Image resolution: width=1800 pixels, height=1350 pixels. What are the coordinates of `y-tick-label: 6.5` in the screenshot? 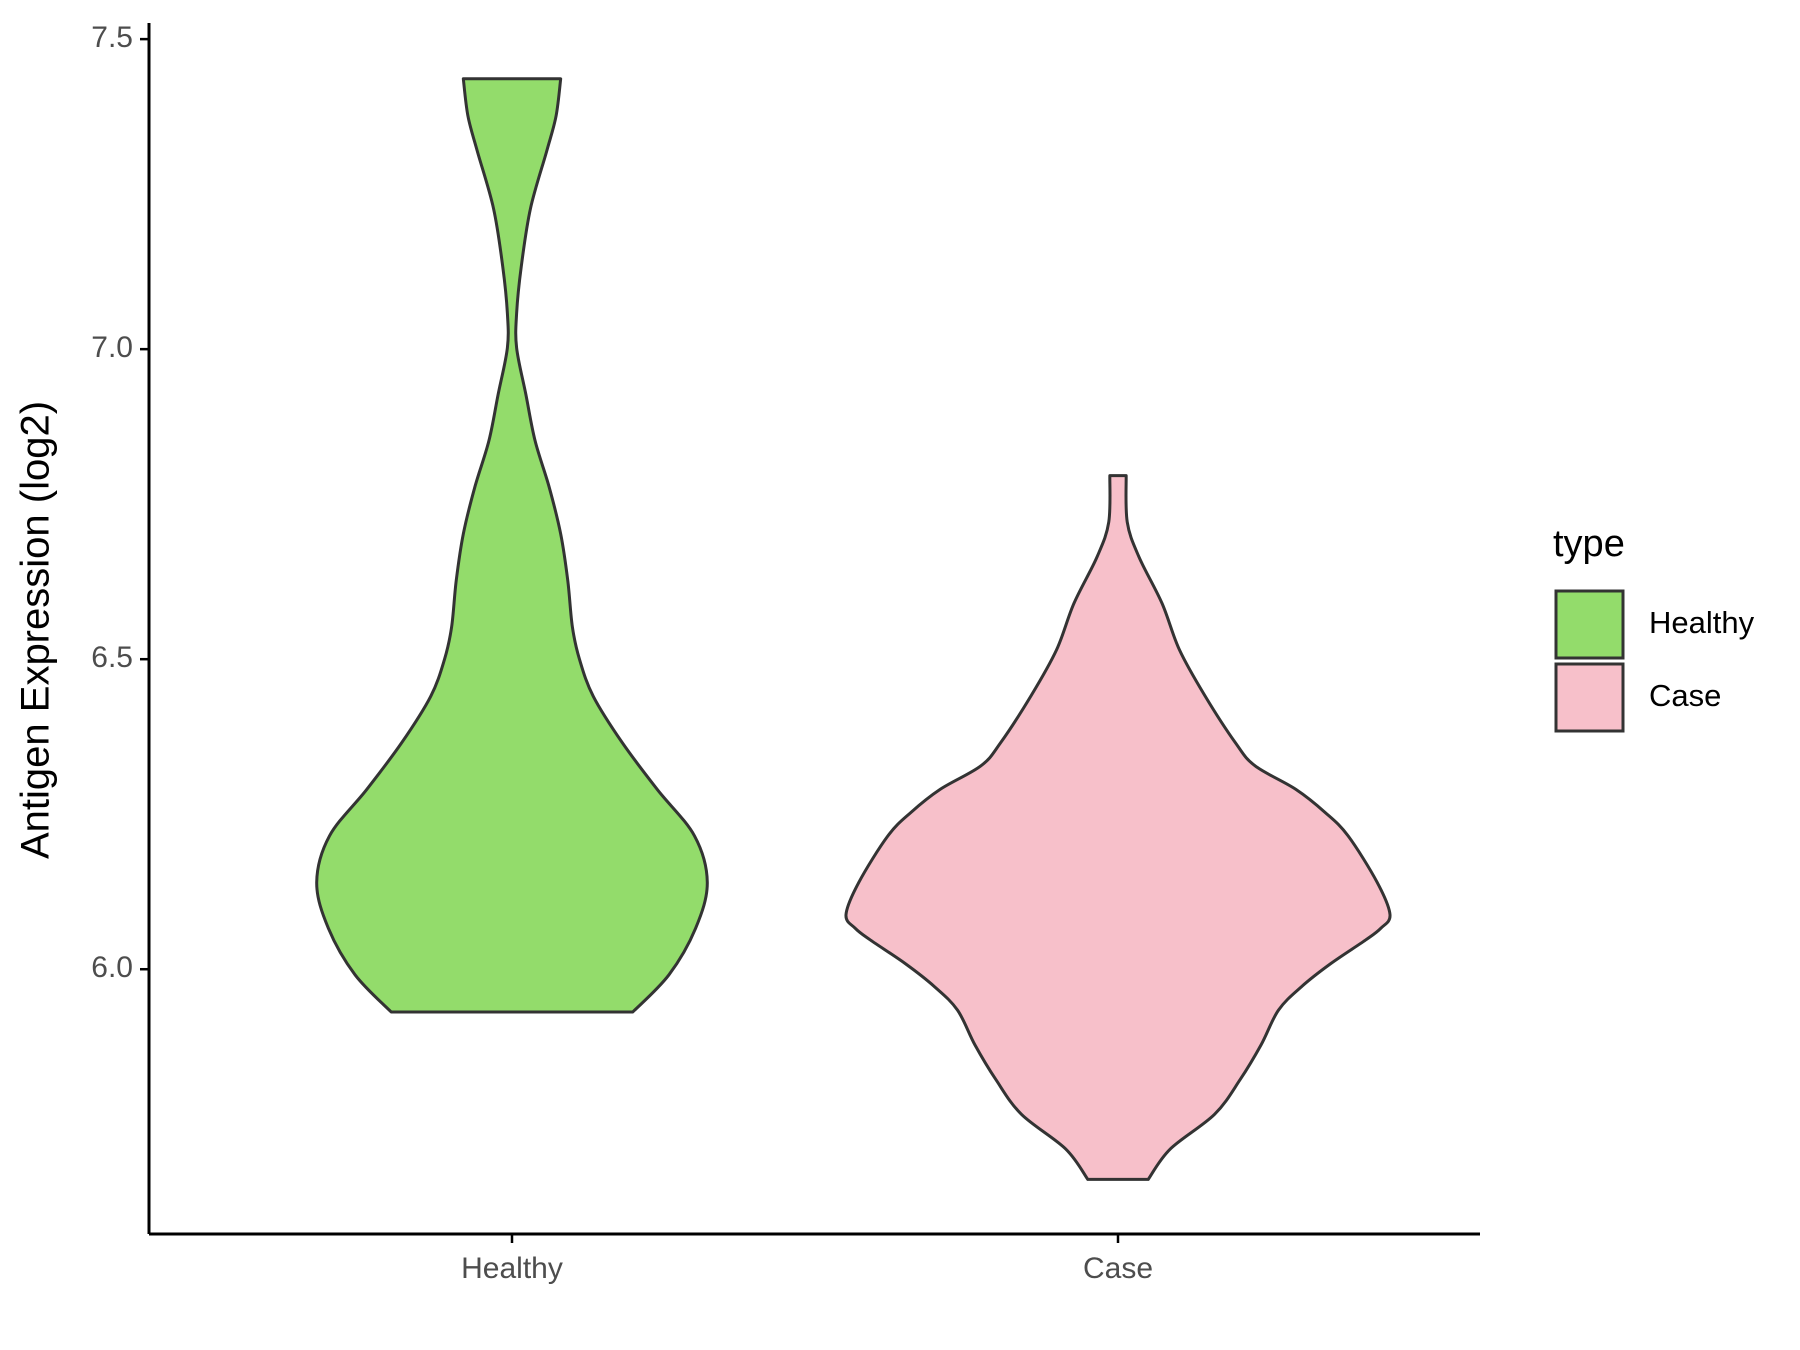 It's located at (112, 657).